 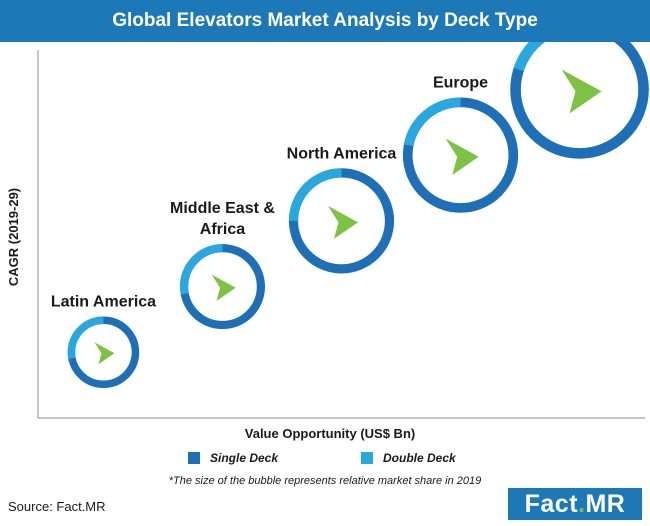 I want to click on legend-label-single-deck: Single Deck, so click(x=244, y=458).